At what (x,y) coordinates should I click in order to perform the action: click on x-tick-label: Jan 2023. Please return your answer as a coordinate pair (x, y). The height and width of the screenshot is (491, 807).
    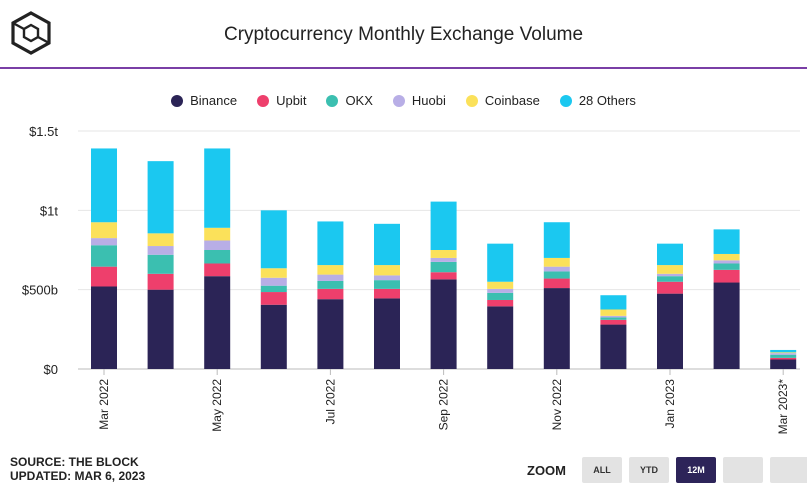
    Looking at the image, I should click on (670, 404).